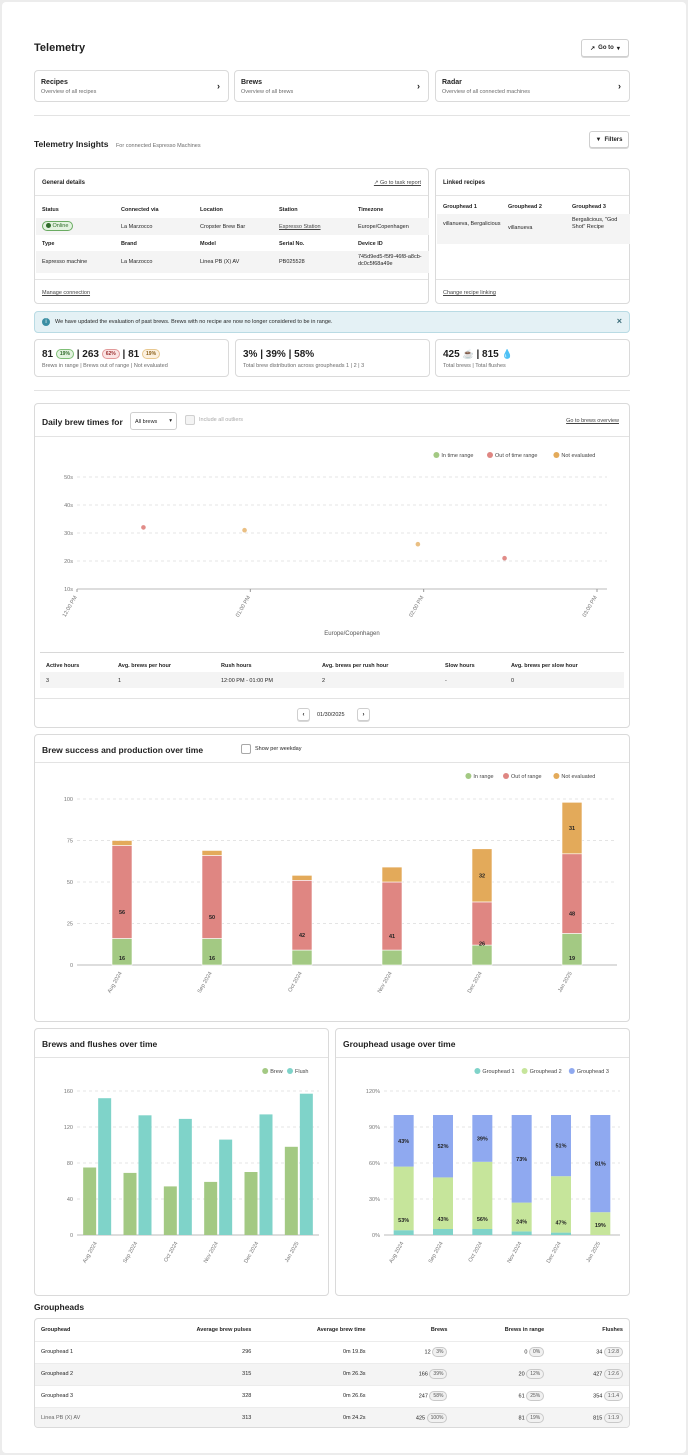 This screenshot has height=1455, width=688. What do you see at coordinates (560, 1224) in the screenshot?
I see `bar-label: 47%` at bounding box center [560, 1224].